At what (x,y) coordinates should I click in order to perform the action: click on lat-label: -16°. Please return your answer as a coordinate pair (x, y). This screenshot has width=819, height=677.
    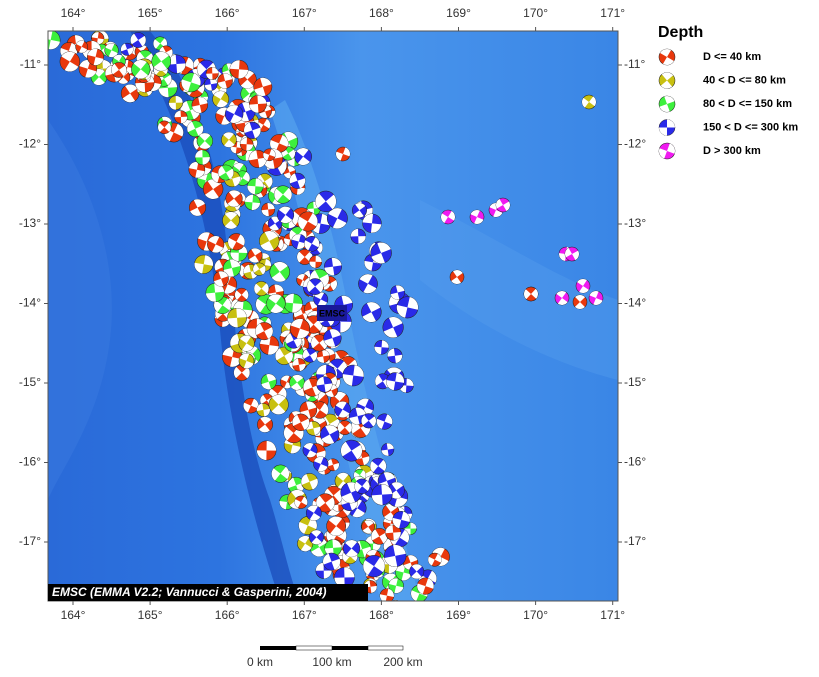
    Looking at the image, I should click on (635, 462).